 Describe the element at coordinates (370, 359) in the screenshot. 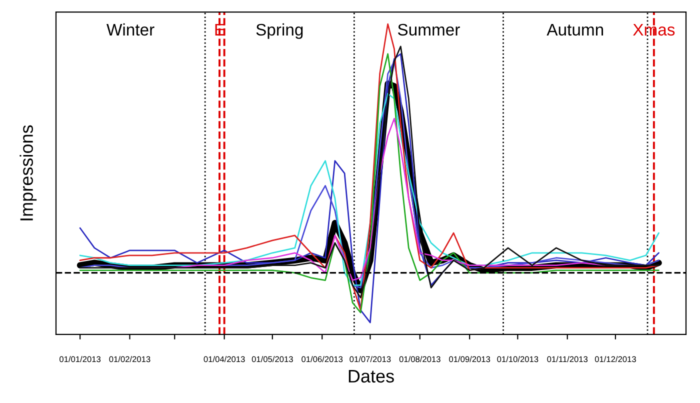

I see `x-tick-label: 01/07/2013` at that location.